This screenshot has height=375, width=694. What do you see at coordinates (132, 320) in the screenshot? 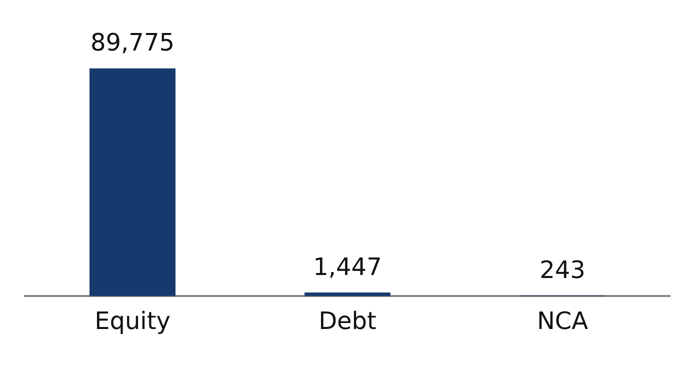
I see `x-tick-label: Equity` at bounding box center [132, 320].